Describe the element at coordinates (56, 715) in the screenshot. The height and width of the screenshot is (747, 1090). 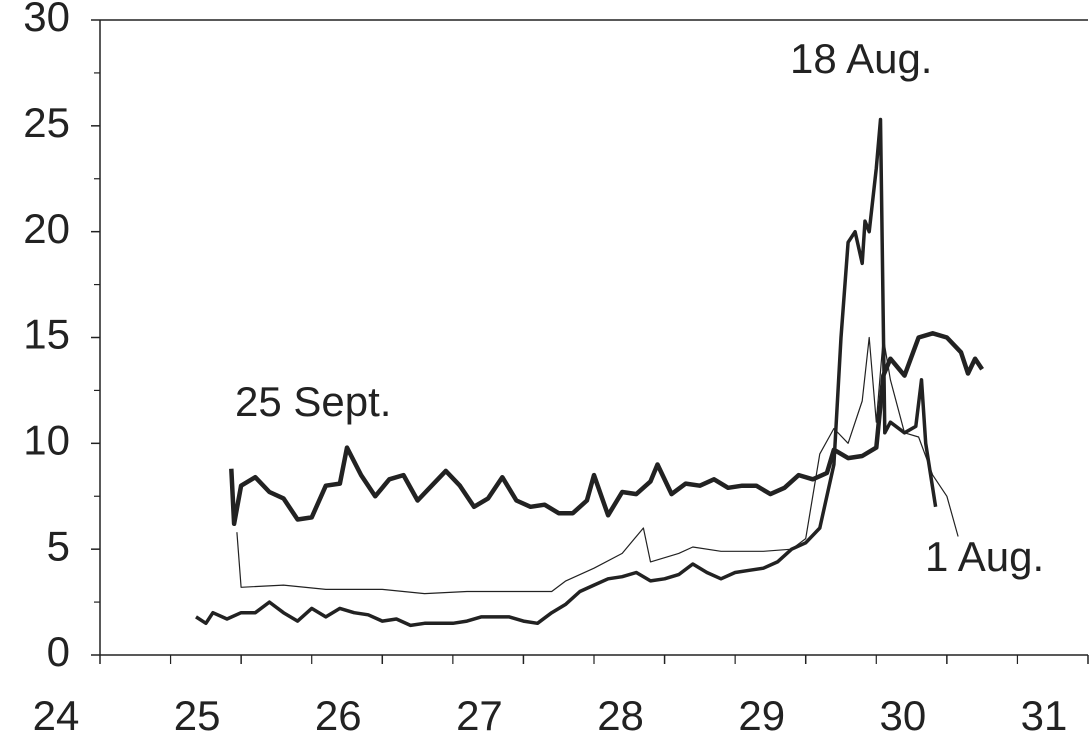
I see `x-tick-label: 24` at that location.